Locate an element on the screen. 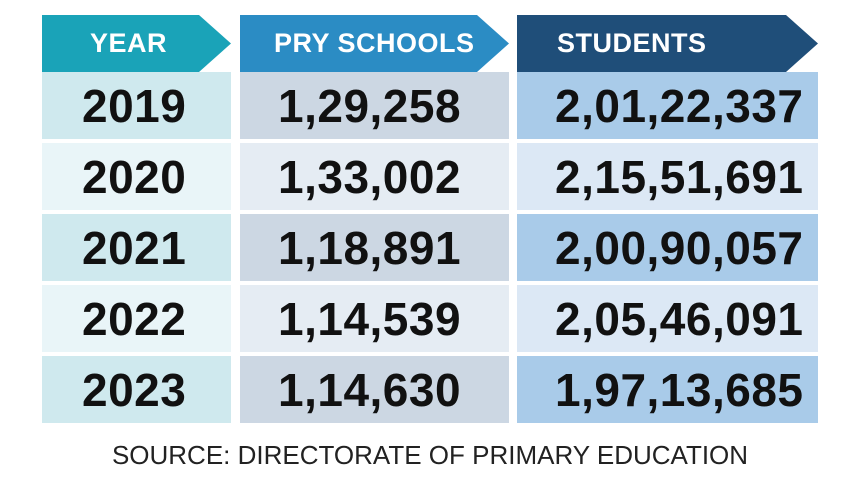  year-cell: 2020 is located at coordinates (136, 176).